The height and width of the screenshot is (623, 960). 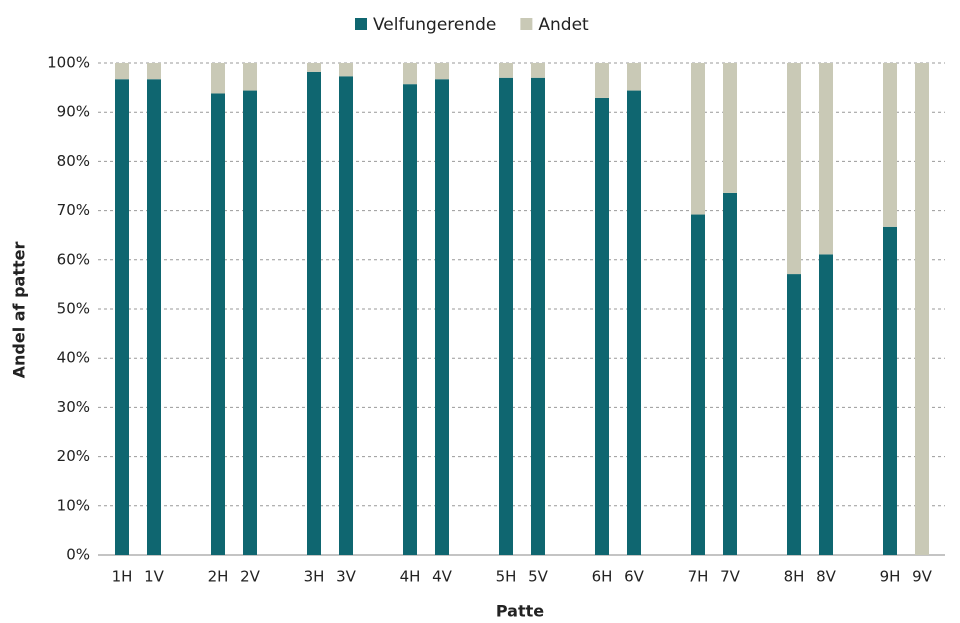 What do you see at coordinates (218, 577) in the screenshot?
I see `x-tick-label: 2H` at bounding box center [218, 577].